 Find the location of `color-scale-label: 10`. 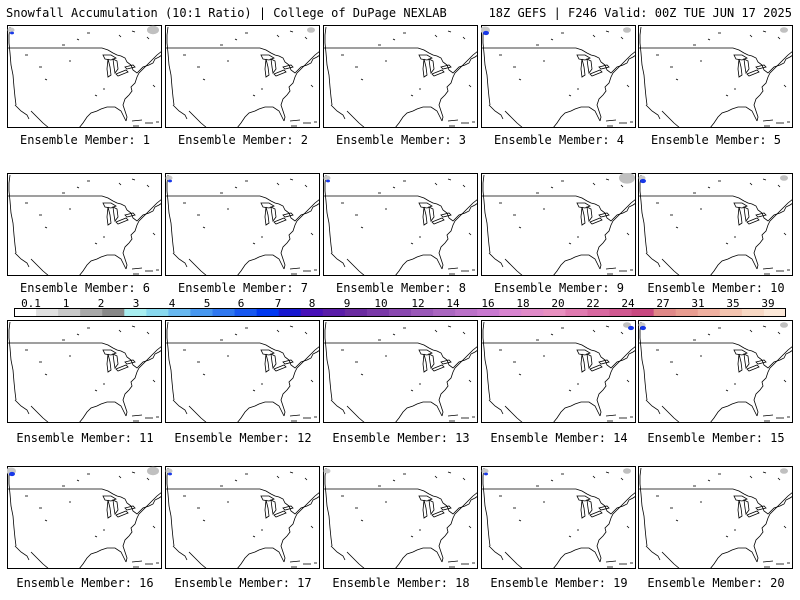

color-scale-label: 10 is located at coordinates (381, 303).